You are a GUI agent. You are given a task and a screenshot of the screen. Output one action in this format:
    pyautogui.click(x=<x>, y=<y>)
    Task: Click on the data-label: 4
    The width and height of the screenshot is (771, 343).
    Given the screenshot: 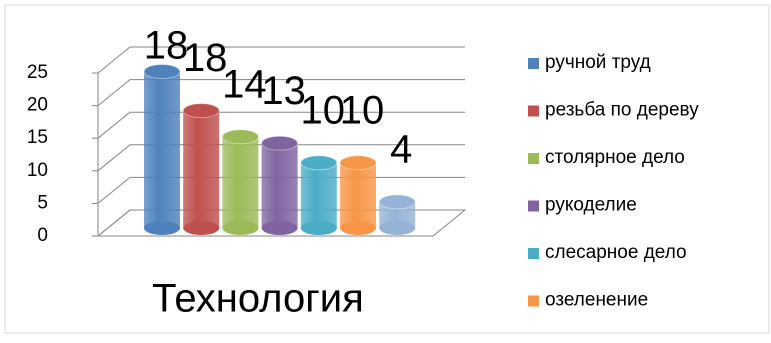 What is the action you would take?
    pyautogui.click(x=401, y=149)
    